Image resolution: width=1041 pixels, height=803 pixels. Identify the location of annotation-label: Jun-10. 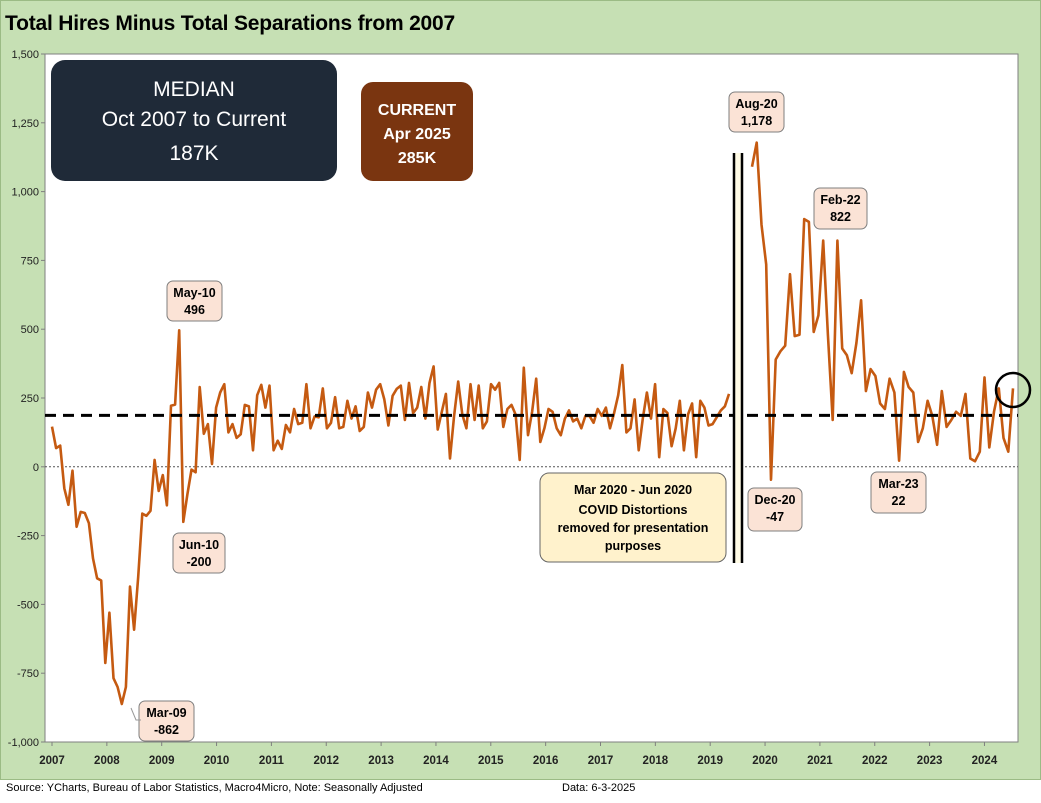
(199, 545).